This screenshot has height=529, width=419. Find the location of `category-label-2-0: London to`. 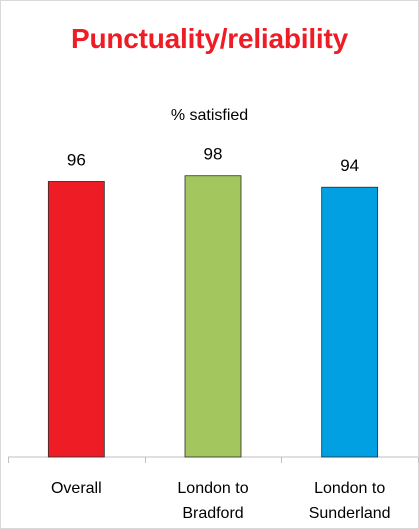

category-label-2-0: London to is located at coordinates (349, 488).